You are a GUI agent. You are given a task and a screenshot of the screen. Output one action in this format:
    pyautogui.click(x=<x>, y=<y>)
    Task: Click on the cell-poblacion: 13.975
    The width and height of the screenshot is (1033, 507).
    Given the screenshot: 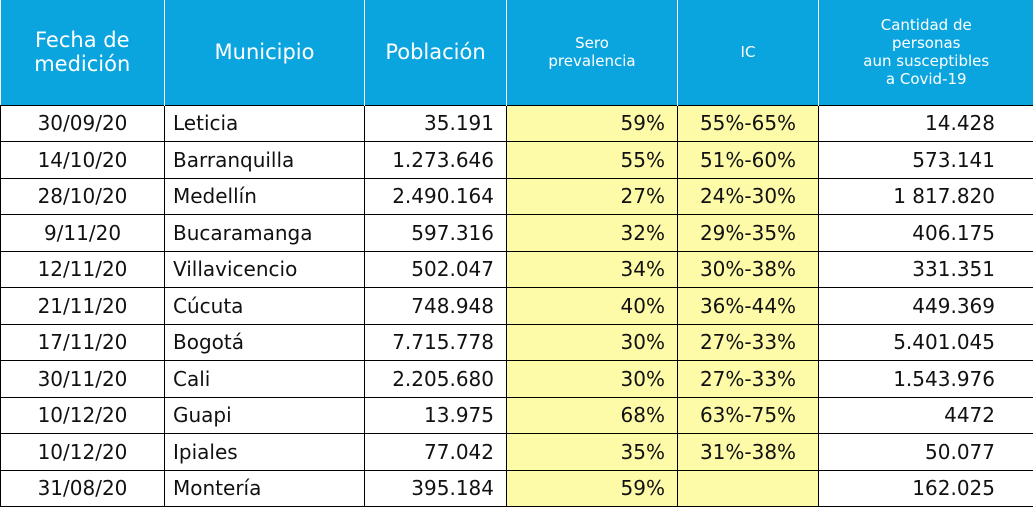 What is the action you would take?
    pyautogui.click(x=435, y=415)
    